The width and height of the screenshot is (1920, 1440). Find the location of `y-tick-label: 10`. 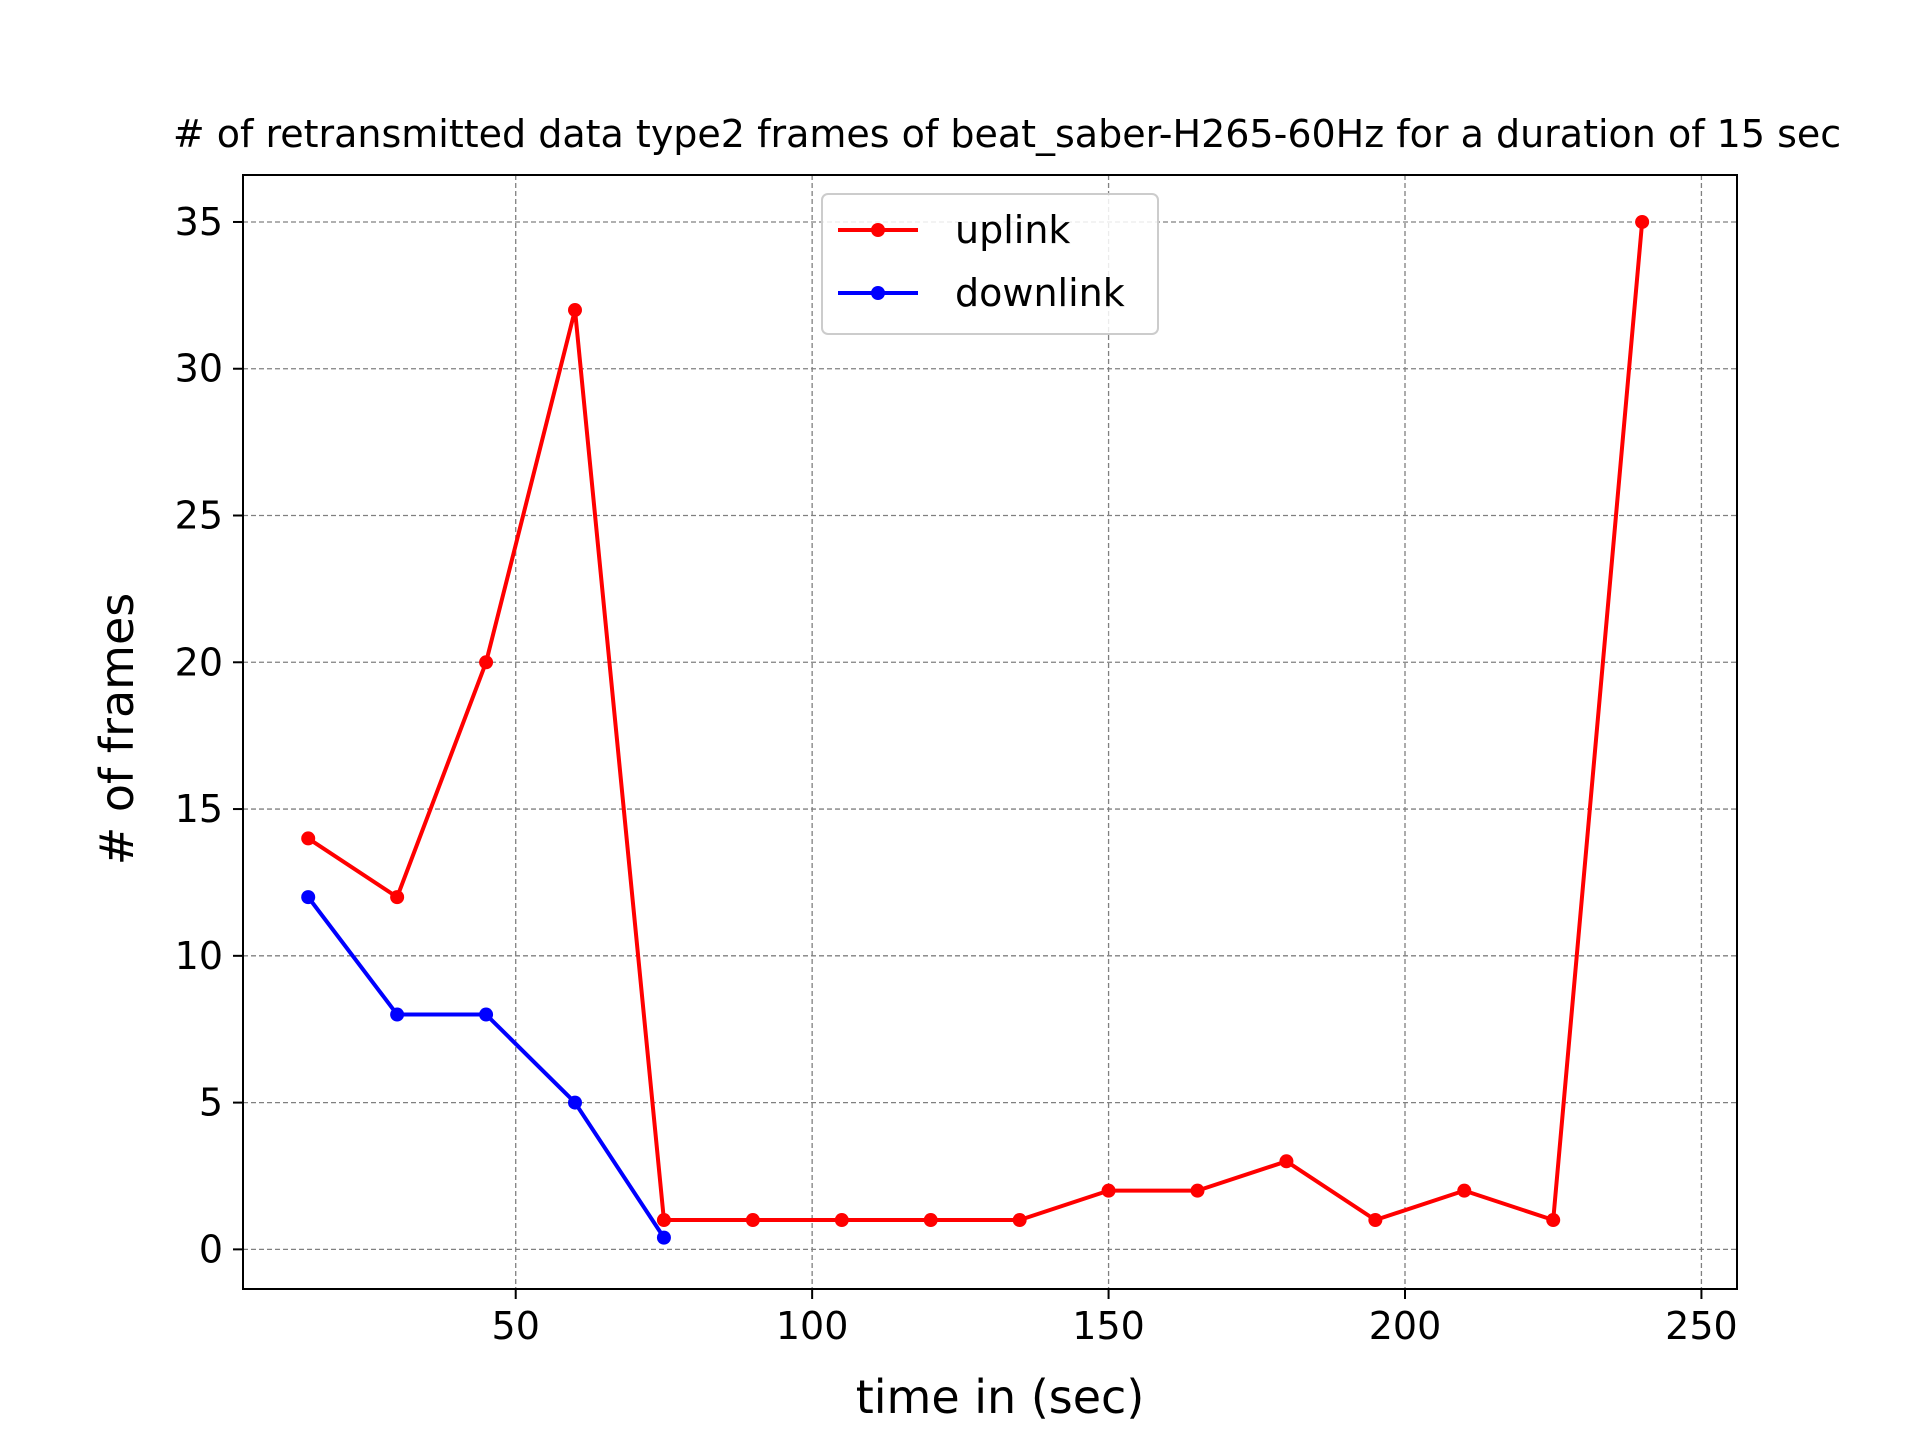

y-tick-label: 10 is located at coordinates (199, 956).